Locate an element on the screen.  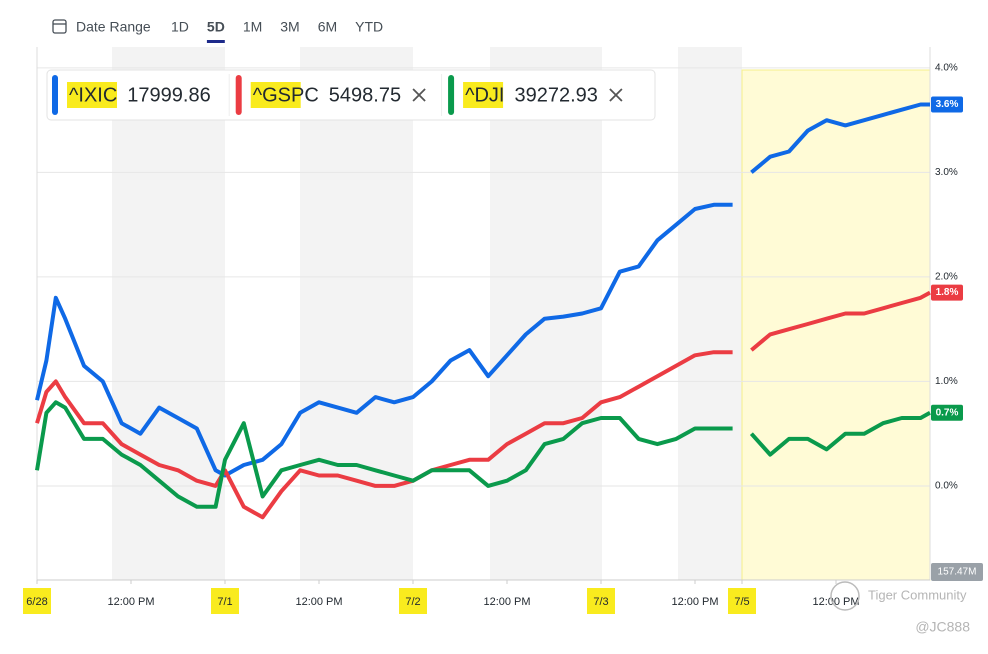
x-tick-label: 7/1 is located at coordinates (224, 602).